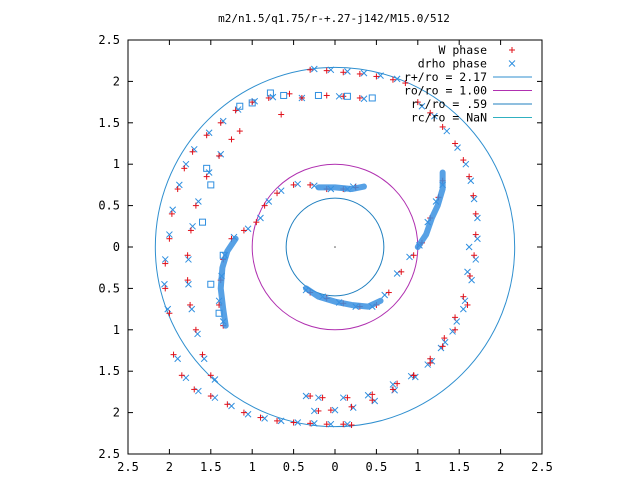 The height and width of the screenshot is (480, 640). Describe the element at coordinates (116, 413) in the screenshot. I see `y-tick-label: 2` at that location.